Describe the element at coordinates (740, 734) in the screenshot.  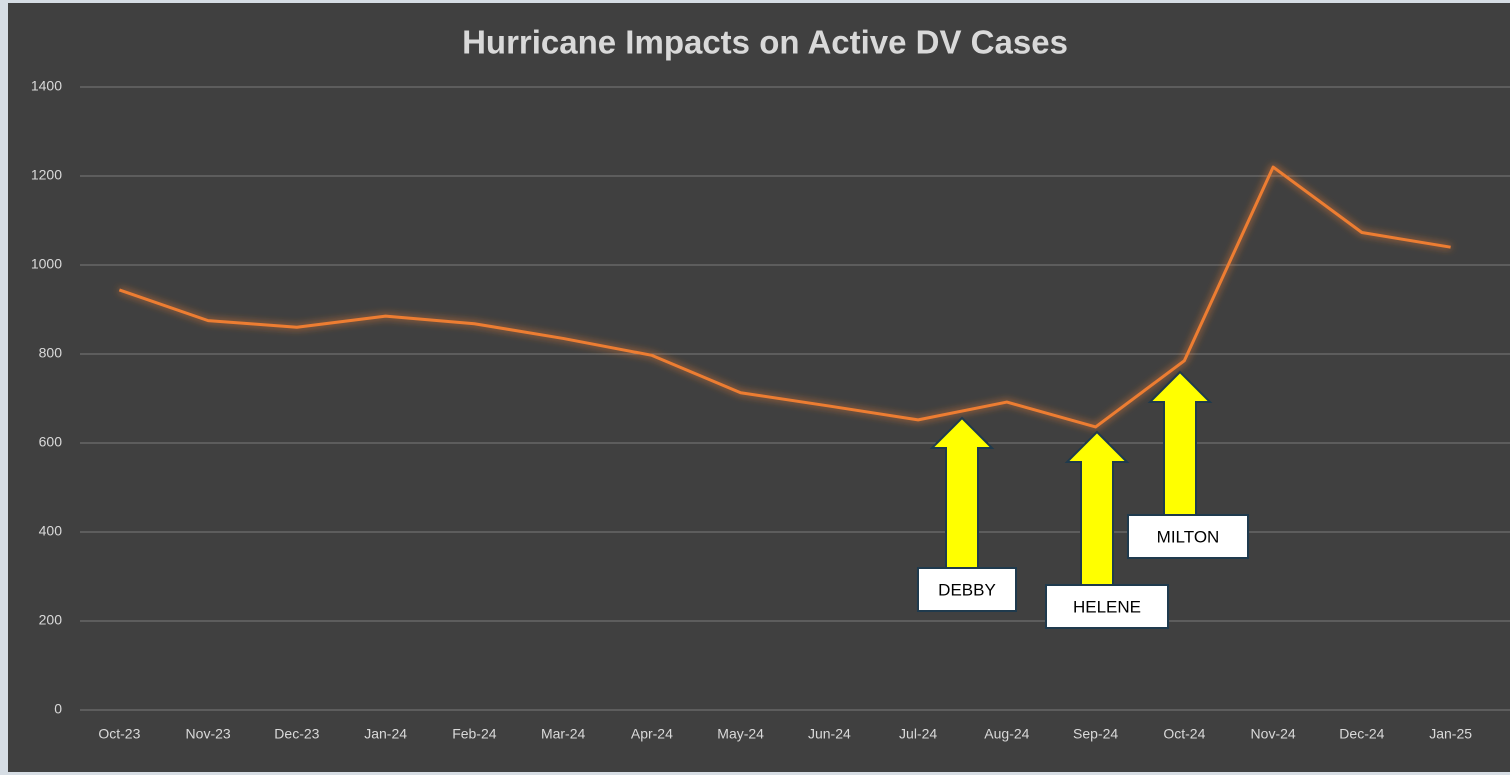
I see `x-tick-label: May-24` at that location.